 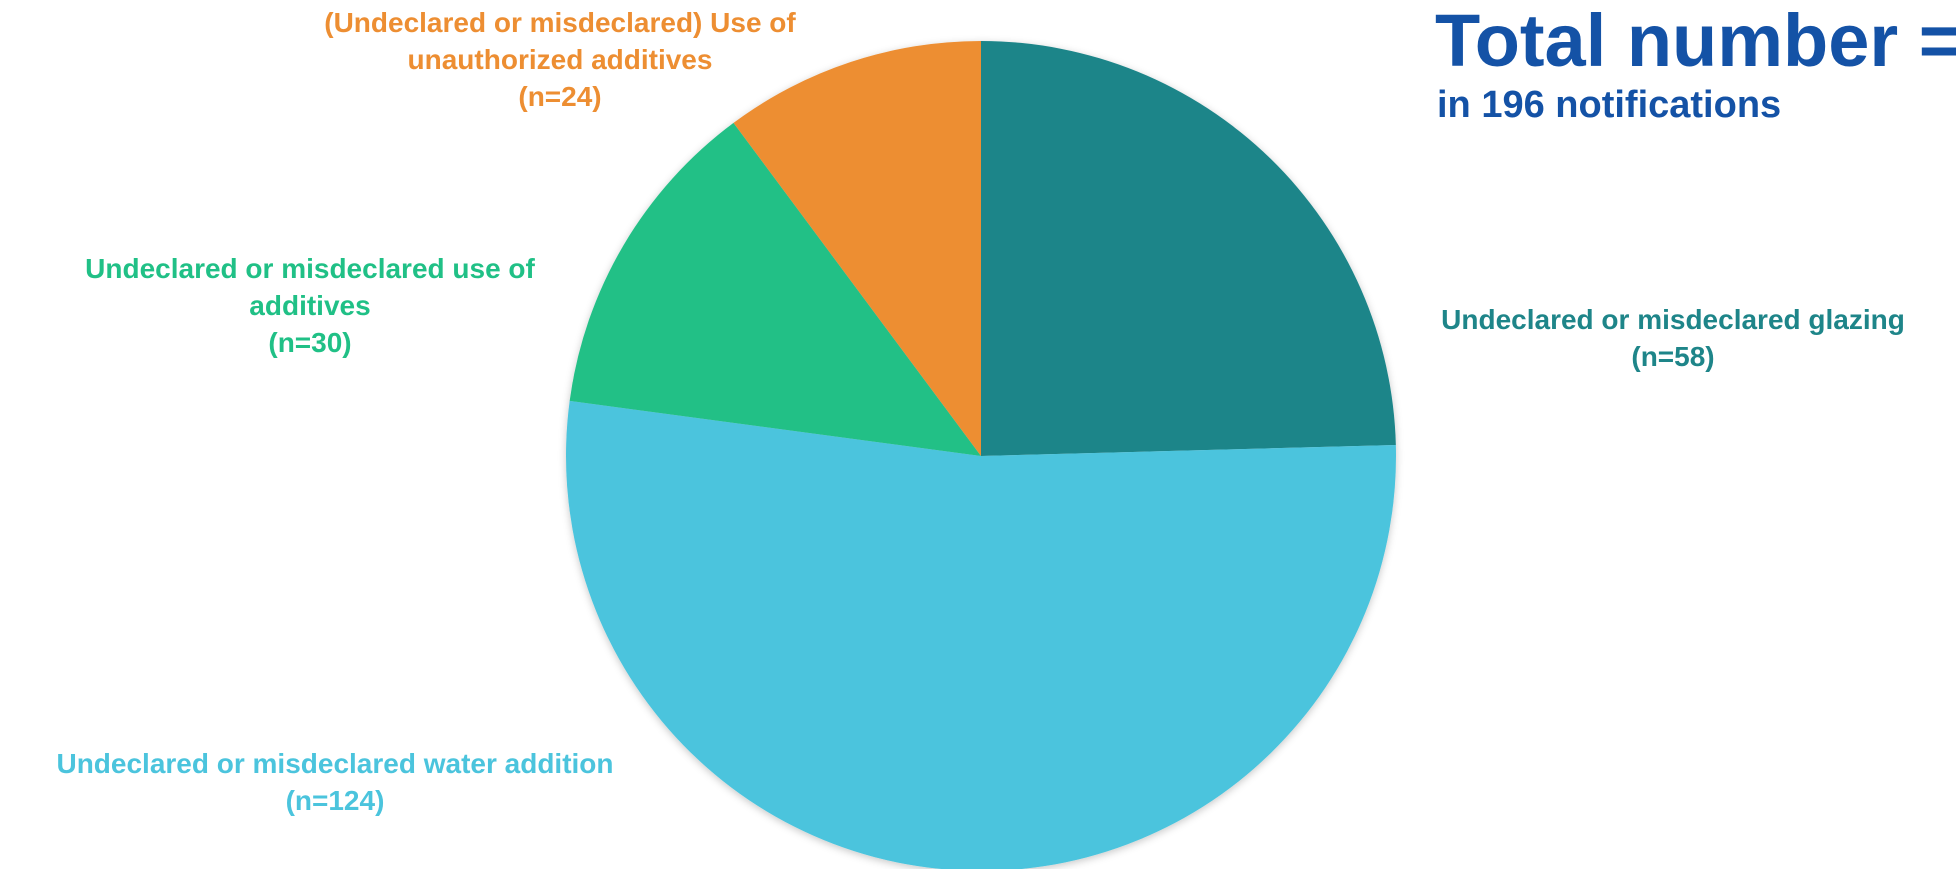 I want to click on pie-slice-unauthorized-additives, so click(x=857, y=248).